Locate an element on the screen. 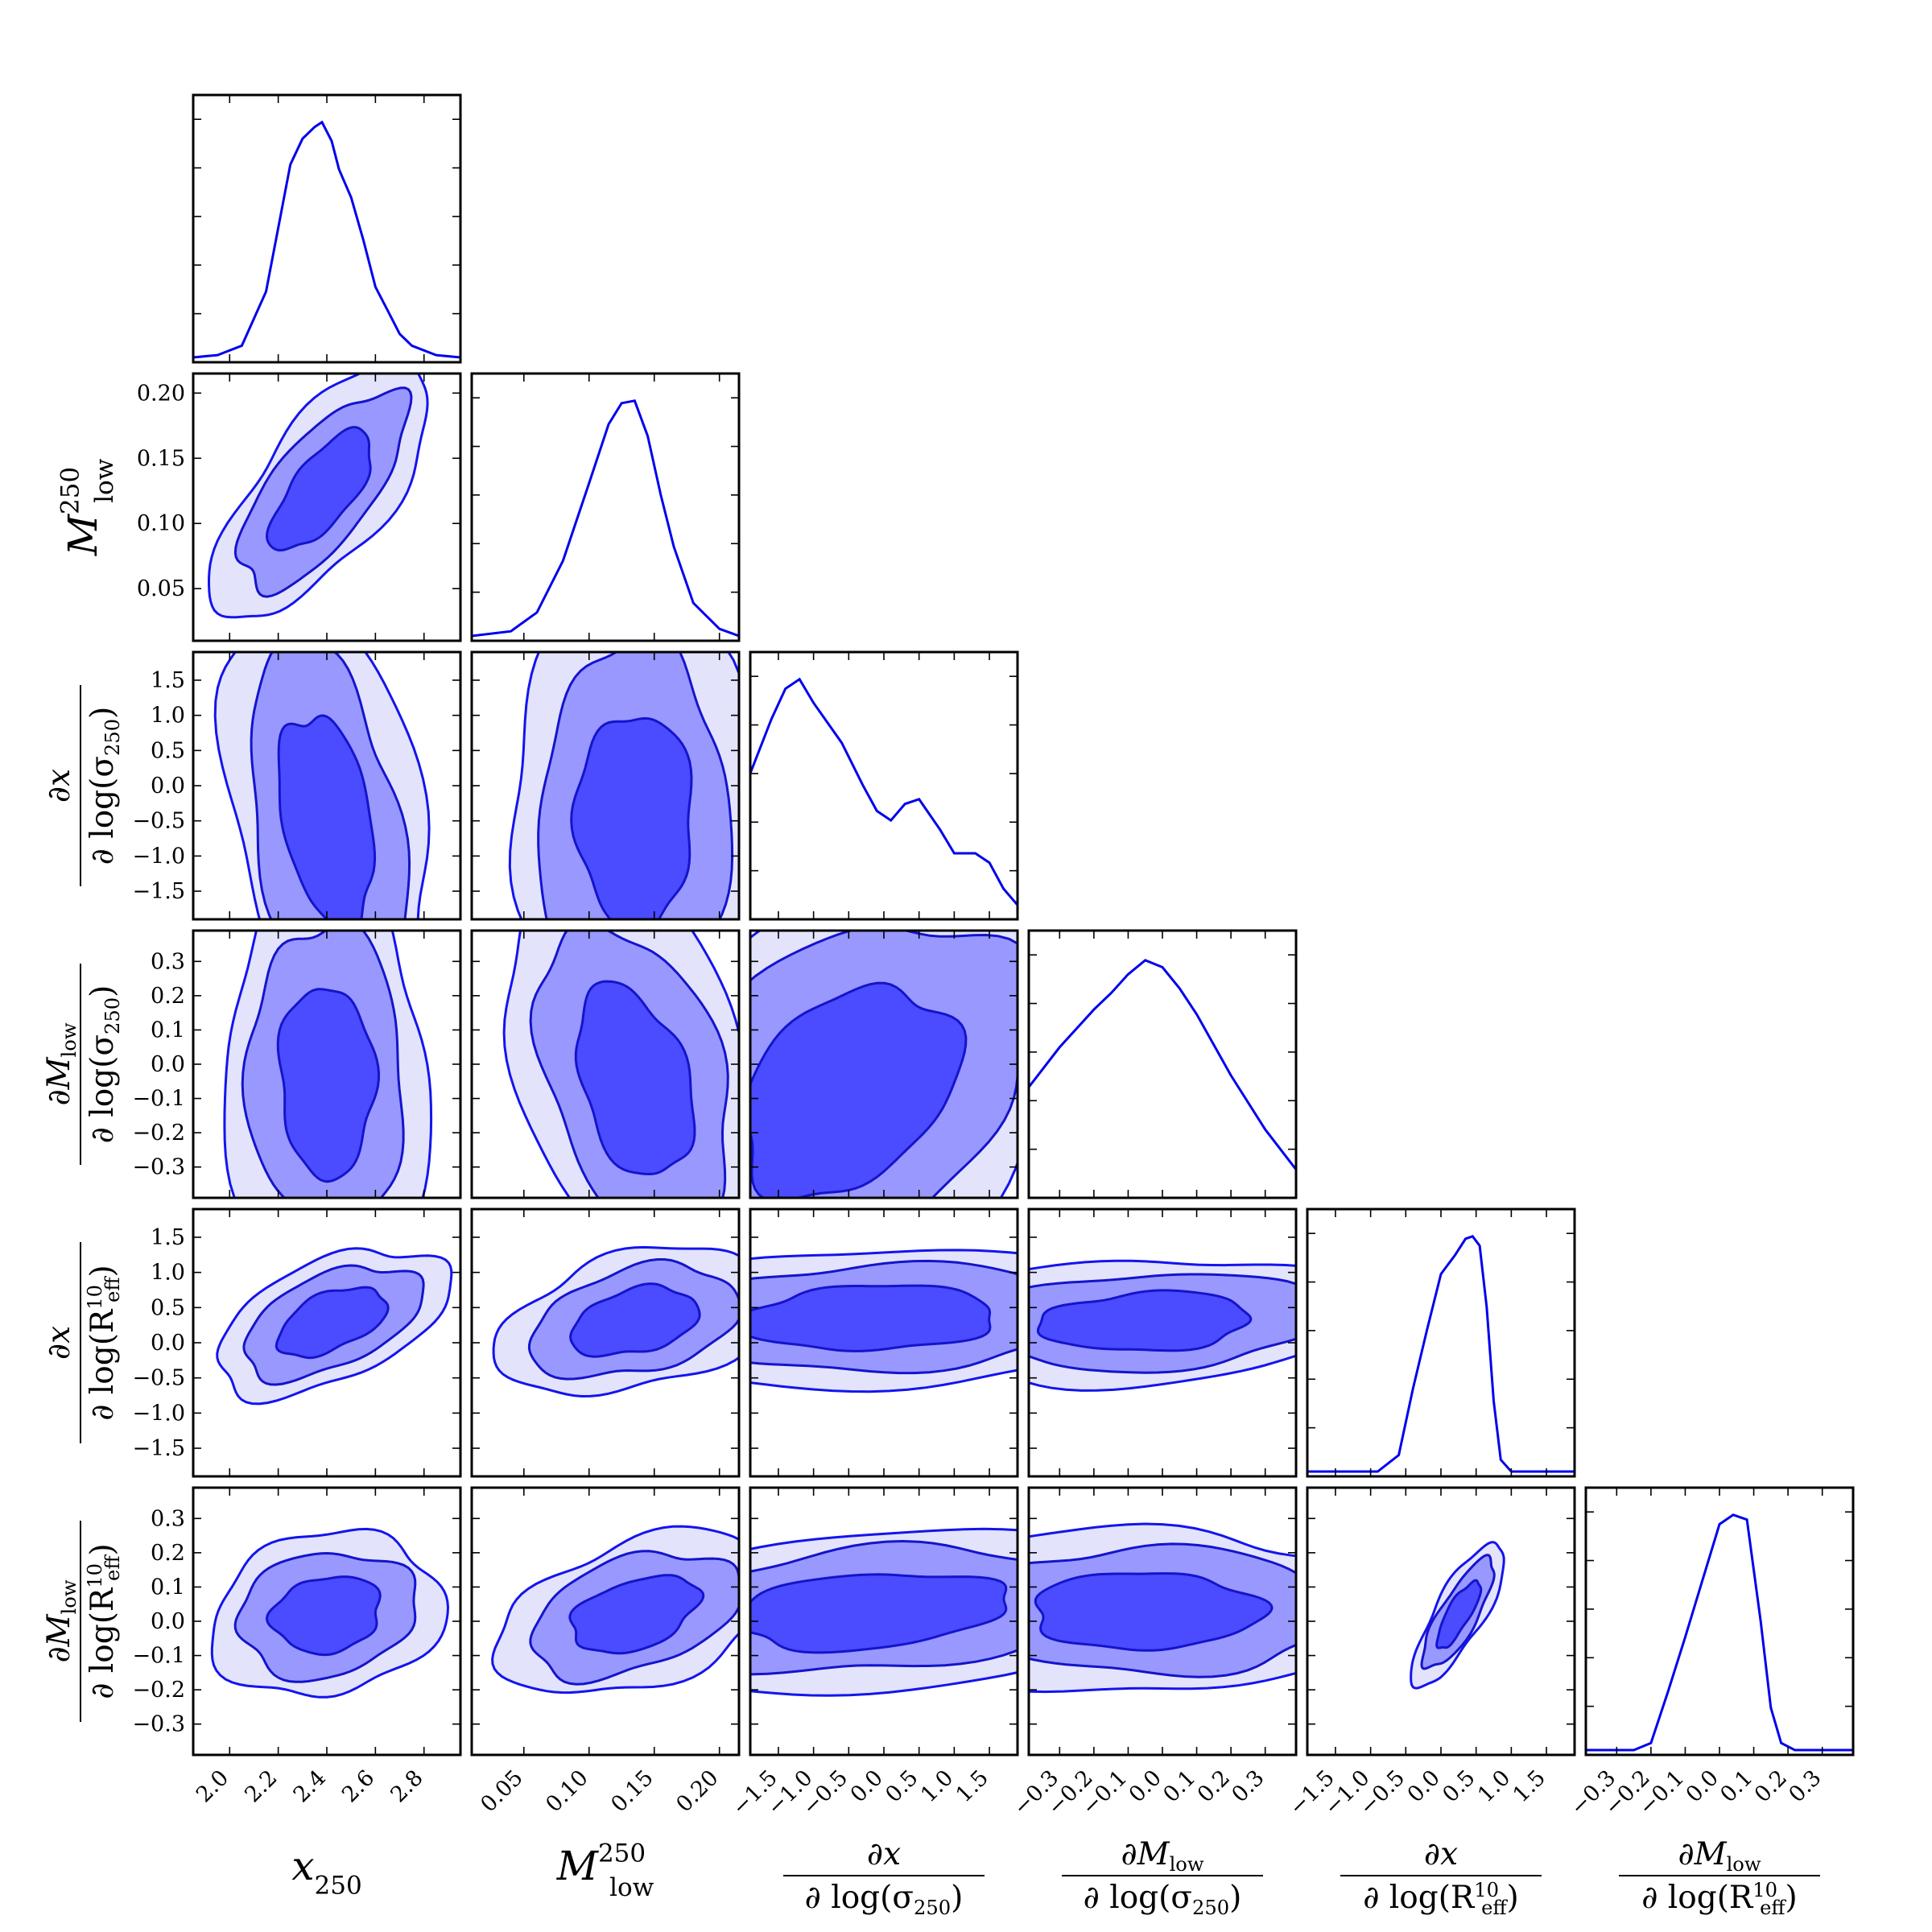 The height and width of the screenshot is (1932, 1932). joint-panel-Mlow250-vs-x250: 0.05 0.10 0.15 0.20 is located at coordinates (299, 507).